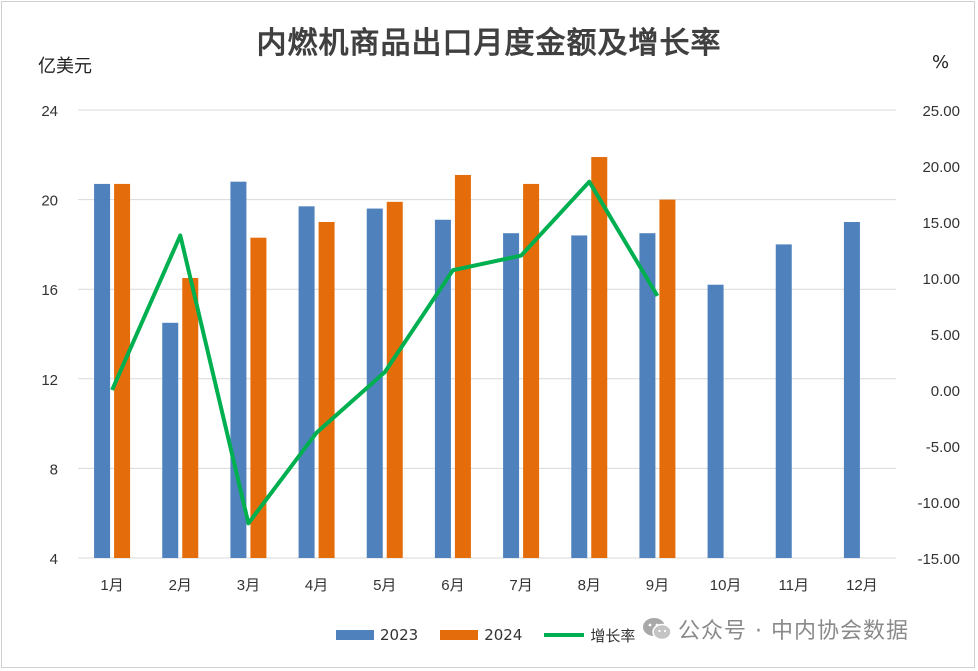 Image resolution: width=978 pixels, height=671 pixels. Describe the element at coordinates (943, 447) in the screenshot. I see `right-tick-label: -5.00` at that location.